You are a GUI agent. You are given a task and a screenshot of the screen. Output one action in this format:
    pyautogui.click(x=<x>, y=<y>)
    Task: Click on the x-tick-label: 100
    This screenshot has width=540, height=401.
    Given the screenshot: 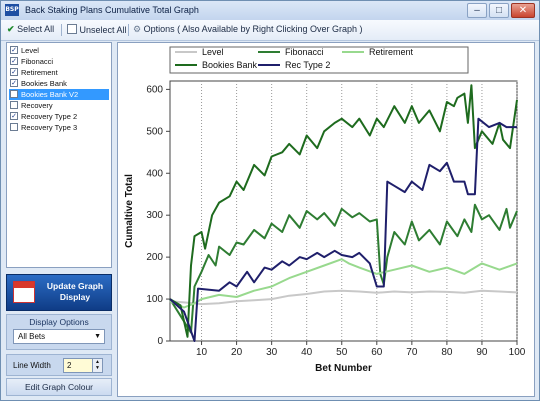 What is the action you would take?
    pyautogui.click(x=517, y=352)
    